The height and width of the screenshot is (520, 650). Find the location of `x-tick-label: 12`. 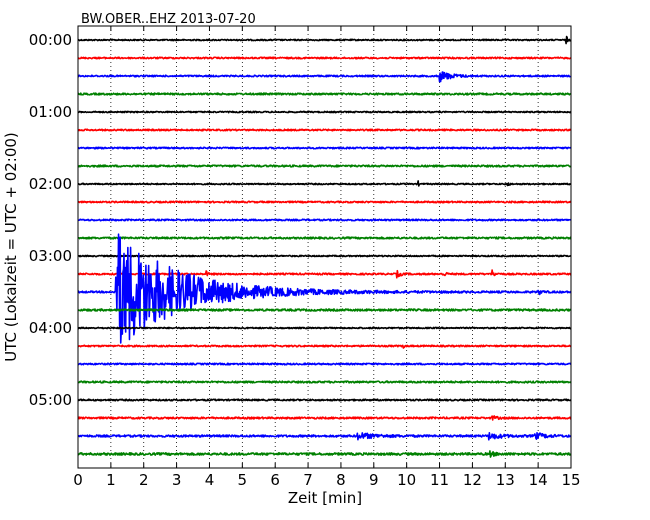

x-tick-label: 12 is located at coordinates (472, 480).